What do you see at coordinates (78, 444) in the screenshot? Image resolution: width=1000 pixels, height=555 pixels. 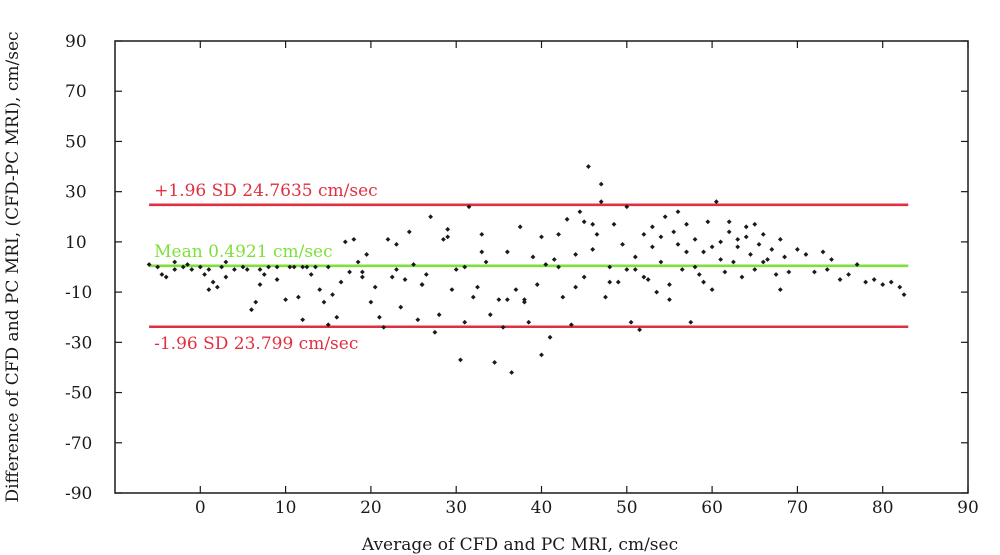 I see `y-tick-label: -70` at bounding box center [78, 444].